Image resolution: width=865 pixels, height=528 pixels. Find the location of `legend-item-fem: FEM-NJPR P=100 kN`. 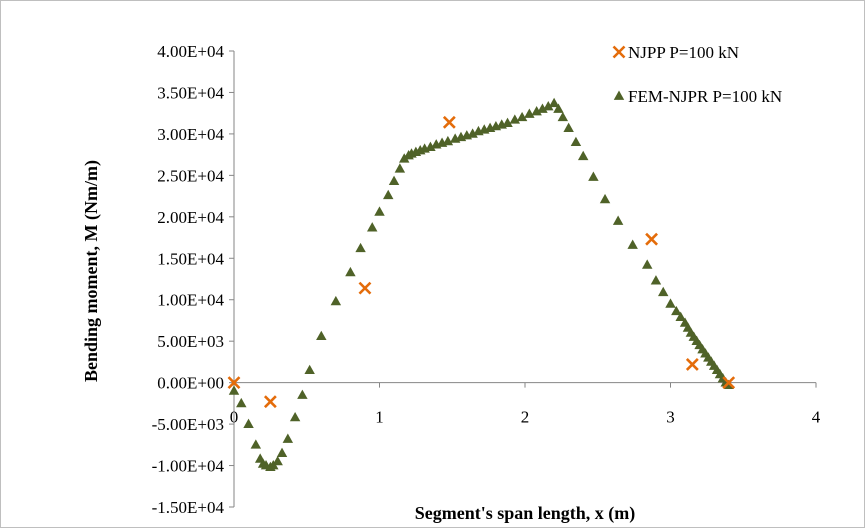

legend-item-fem: FEM-NJPR P=100 kN is located at coordinates (697, 96).